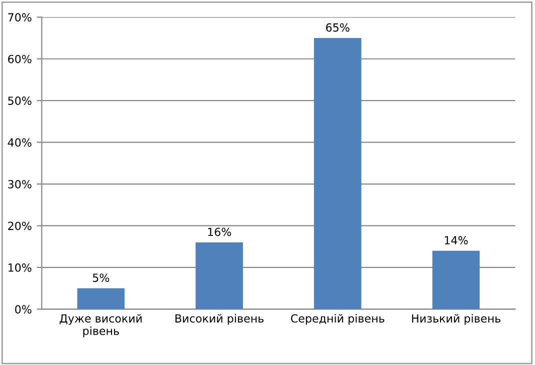 This screenshot has height=365, width=535. What do you see at coordinates (337, 319) in the screenshot?
I see `x-tick-label: Середній рівень` at bounding box center [337, 319].